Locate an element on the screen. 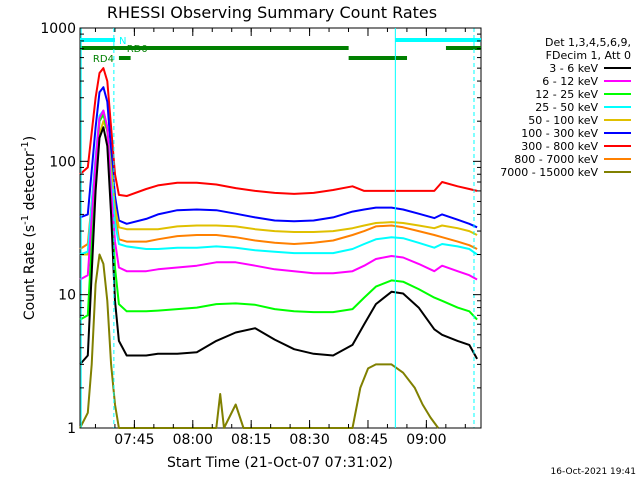 Image resolution: width=640 pixels, height=480 pixels. x-tick-label: 08:00 is located at coordinates (193, 440).